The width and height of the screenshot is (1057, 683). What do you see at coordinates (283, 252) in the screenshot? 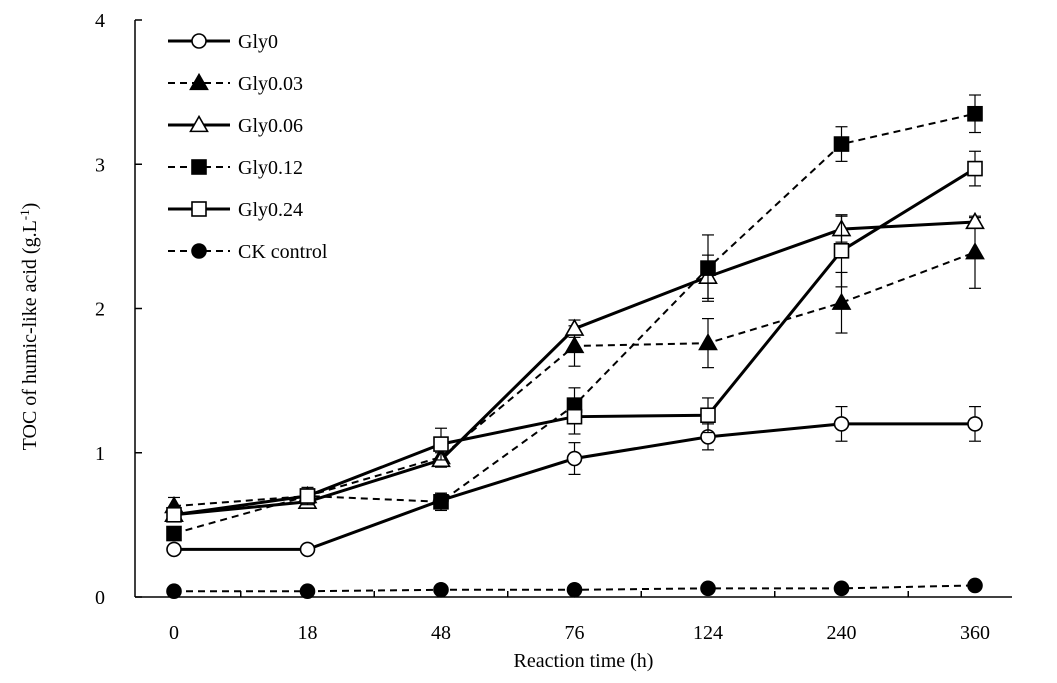
I see `legend-label: CK control` at bounding box center [283, 252].